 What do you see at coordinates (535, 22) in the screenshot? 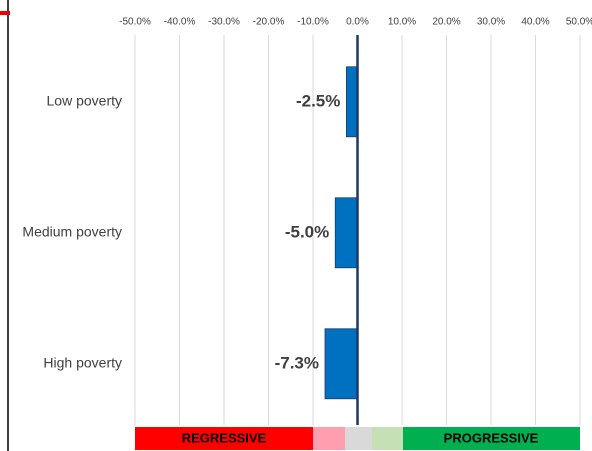
I see `x-tick-label: 40.0%` at bounding box center [535, 22].